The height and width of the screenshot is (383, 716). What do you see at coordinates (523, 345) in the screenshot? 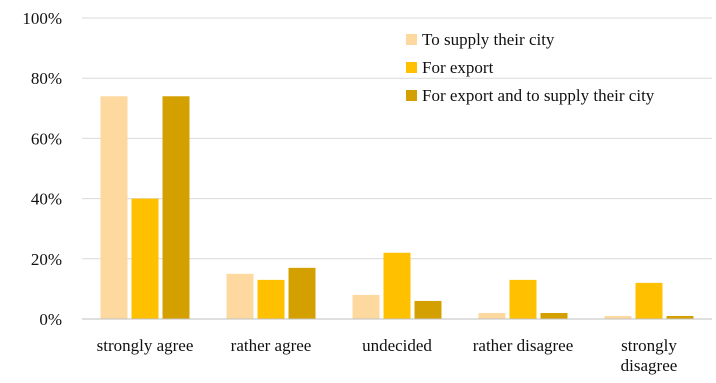
I see `category-label: rather disagree` at bounding box center [523, 345].